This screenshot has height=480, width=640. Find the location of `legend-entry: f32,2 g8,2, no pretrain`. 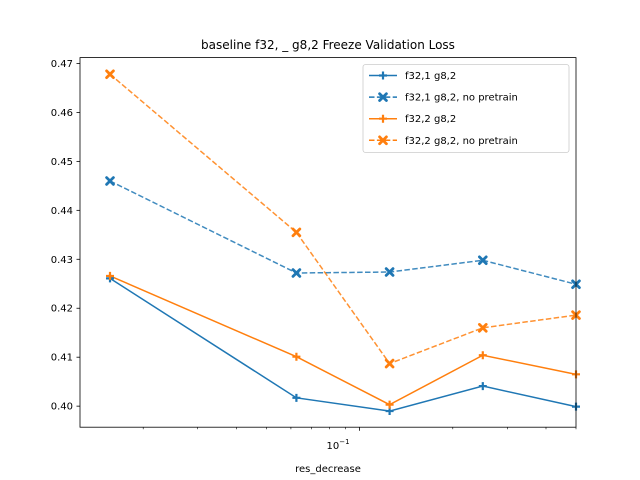

legend-entry: f32,2 g8,2, no pretrain is located at coordinates (461, 141).